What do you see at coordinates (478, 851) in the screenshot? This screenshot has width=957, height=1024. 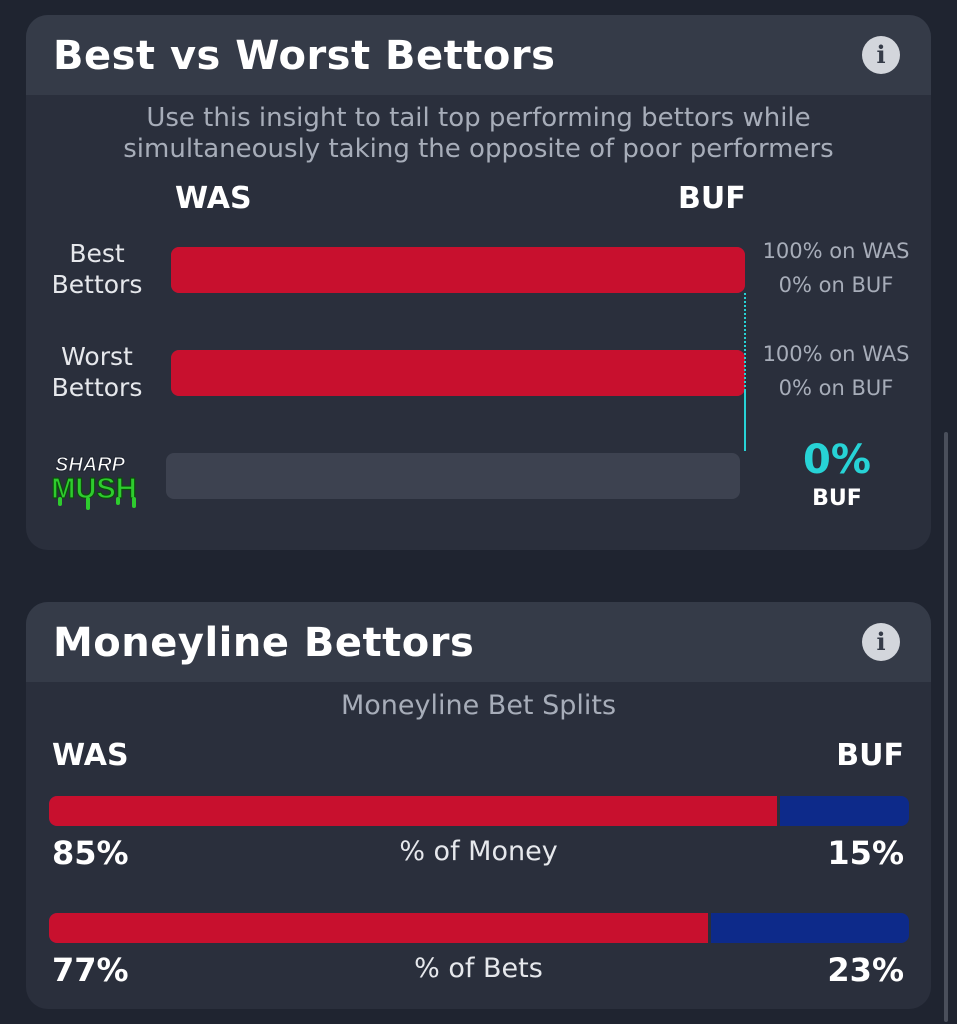 I see `money-metric-label: % of Money` at bounding box center [478, 851].